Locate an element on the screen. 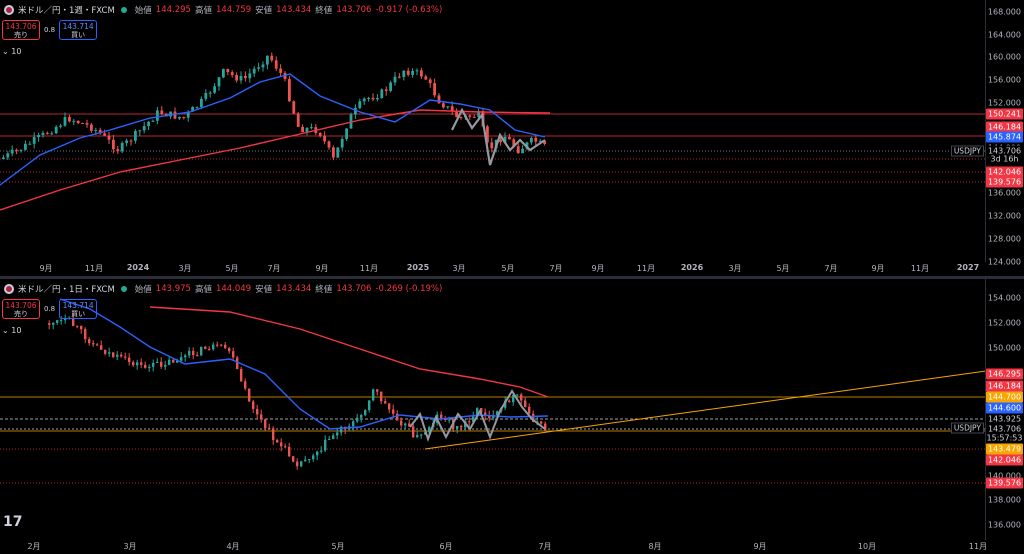 The height and width of the screenshot is (554, 1024). price-tag: 145.874 is located at coordinates (1004, 137).